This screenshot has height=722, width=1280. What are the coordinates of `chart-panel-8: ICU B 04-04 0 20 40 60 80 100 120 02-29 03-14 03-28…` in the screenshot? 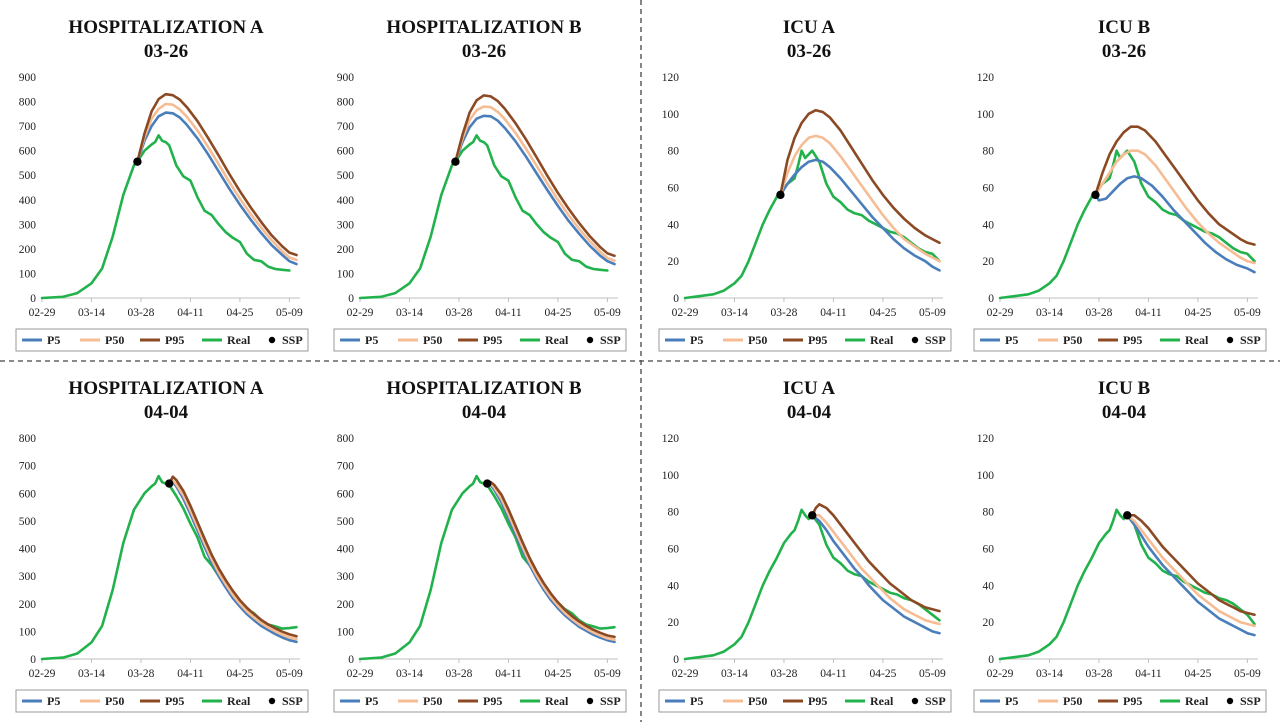 It's located at (1120, 545).